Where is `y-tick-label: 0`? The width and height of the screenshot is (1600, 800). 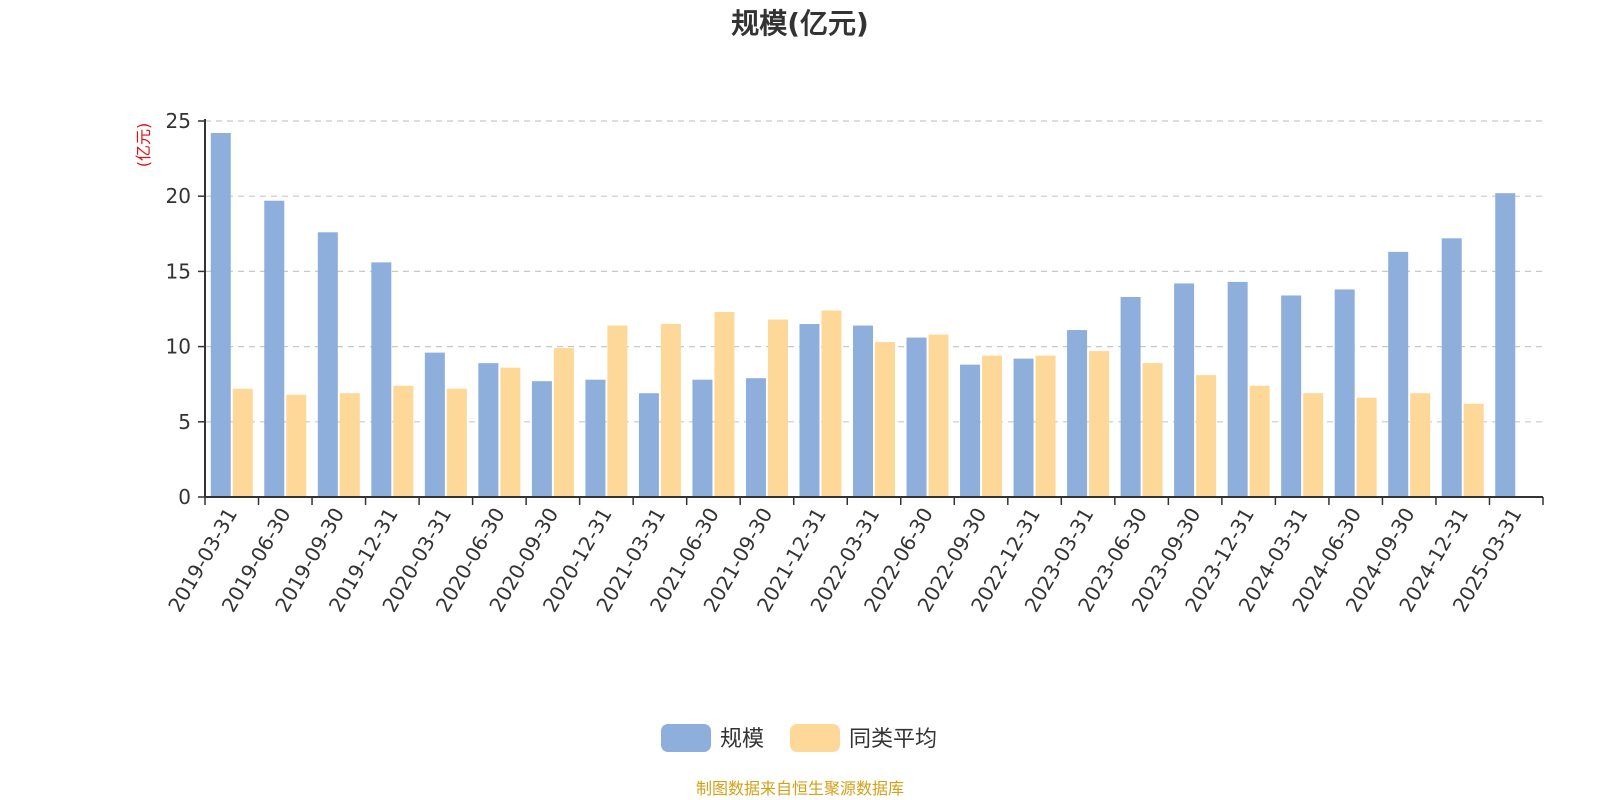 y-tick-label: 0 is located at coordinates (184, 497).